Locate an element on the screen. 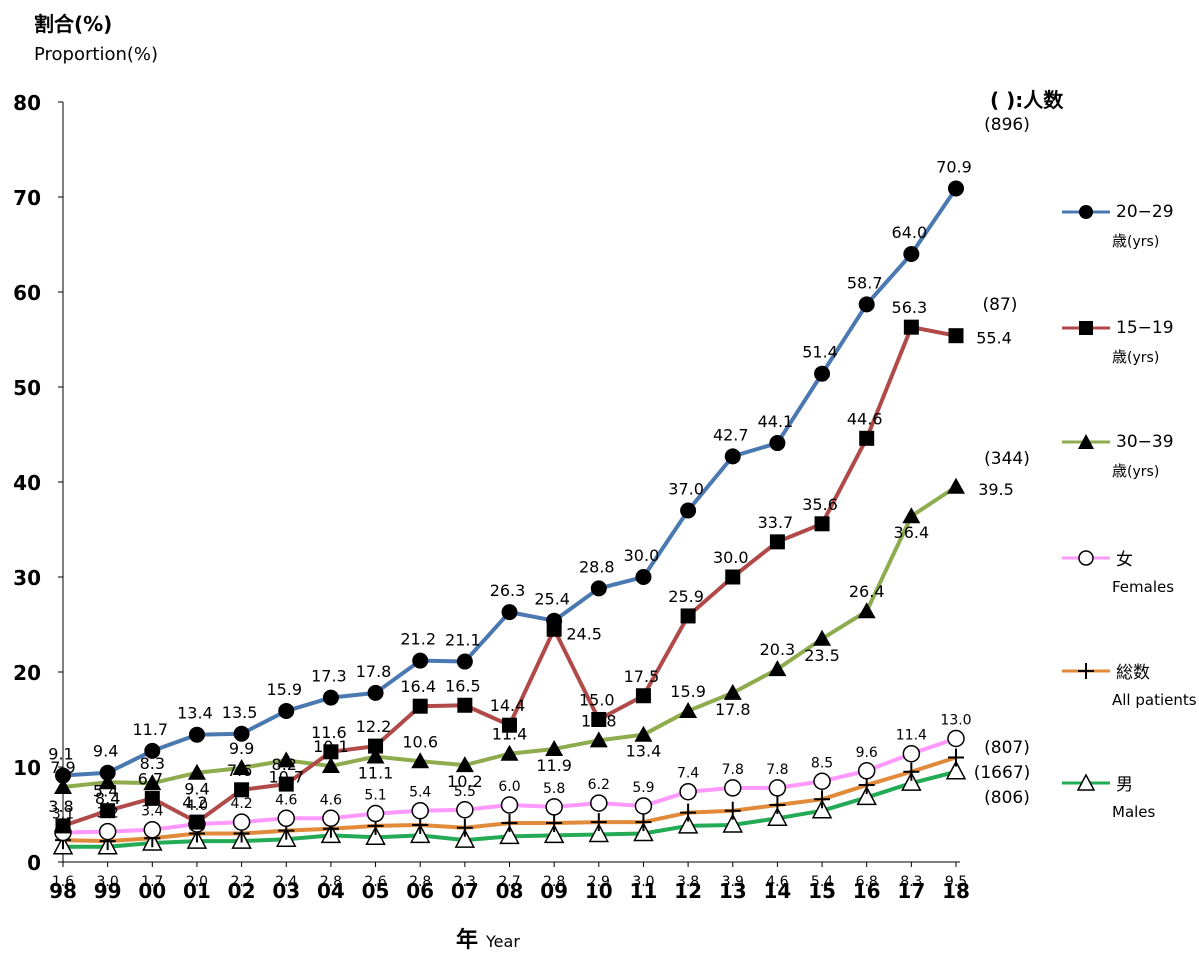 The image size is (1199, 954). legend-swatch-males is located at coordinates (1086, 781).